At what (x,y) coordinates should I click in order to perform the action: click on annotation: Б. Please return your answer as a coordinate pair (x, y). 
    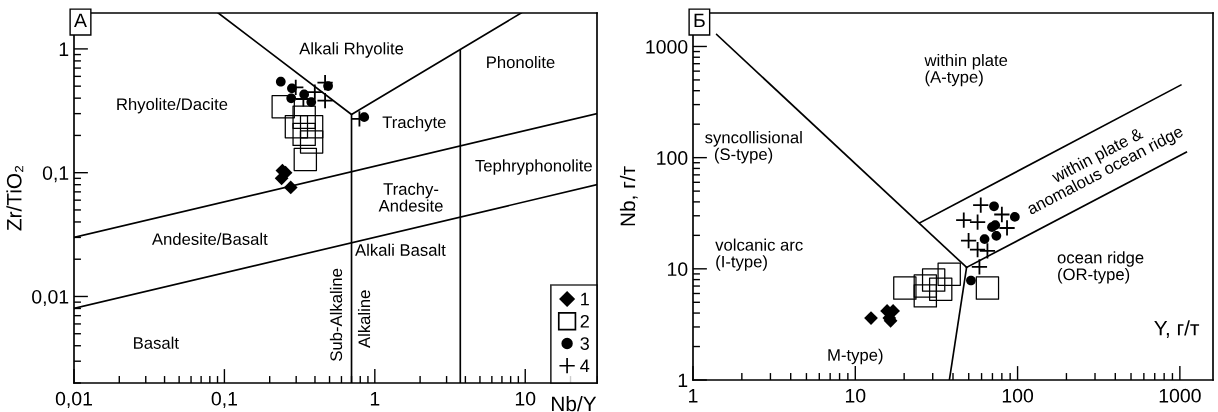
    Looking at the image, I should click on (699, 20).